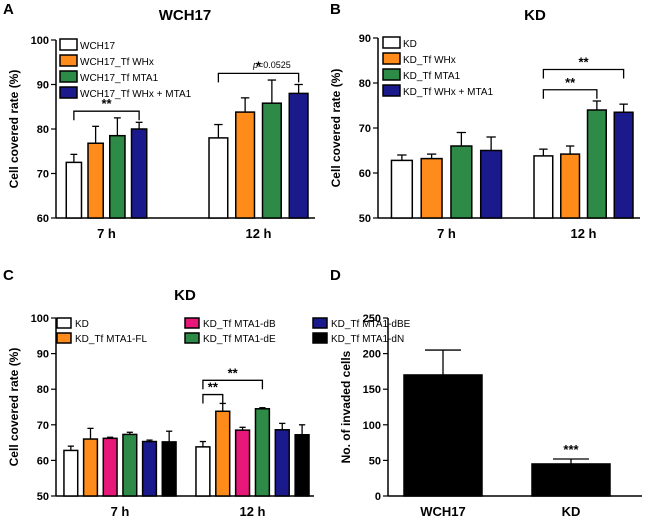 This screenshot has height=520, width=650. Describe the element at coordinates (346, 406) in the screenshot. I see `y-axis-label: No. of invaded cells` at that location.